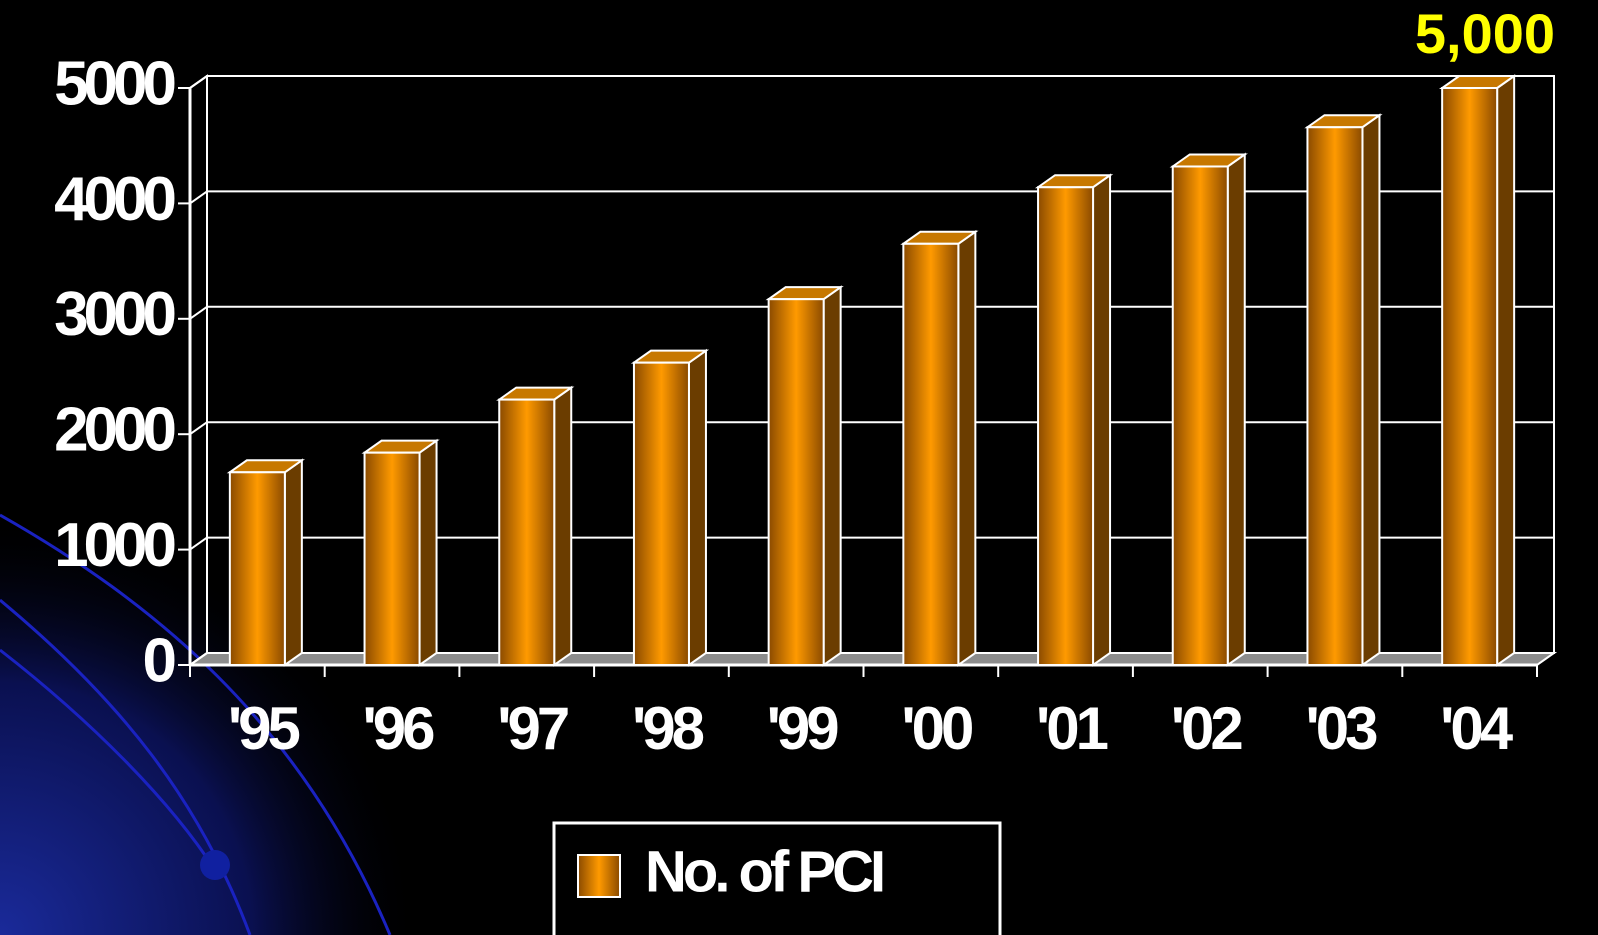 The height and width of the screenshot is (935, 1598). Describe the element at coordinates (1485, 33) in the screenshot. I see `annotation: 5,000` at that location.